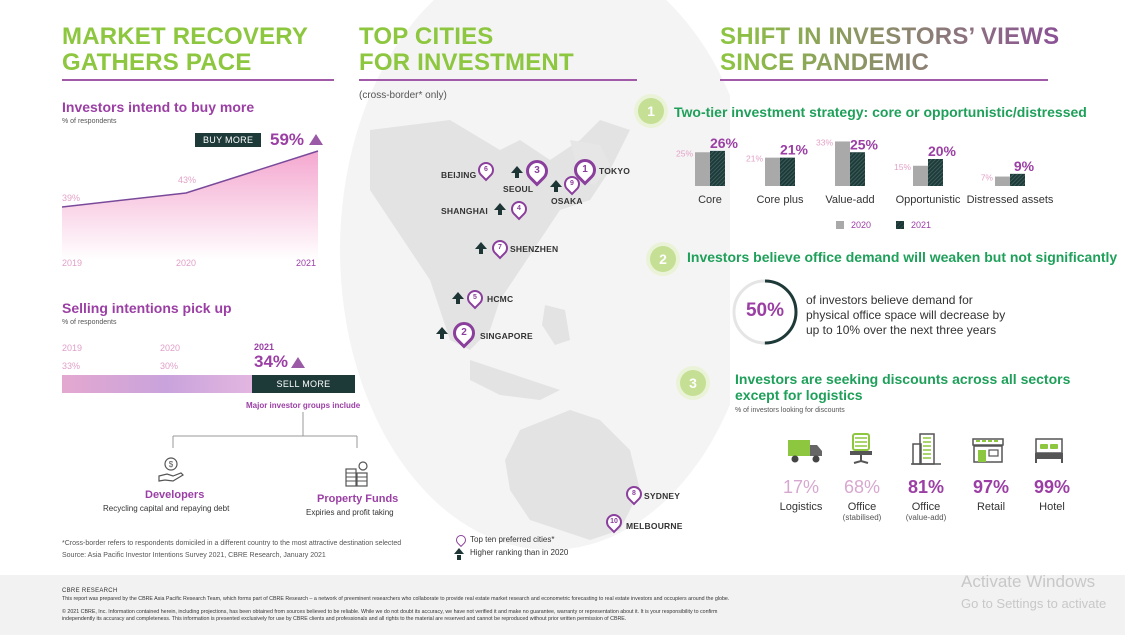  Describe the element at coordinates (926, 487) in the screenshot. I see `sector-pct-2: 81%` at that location.